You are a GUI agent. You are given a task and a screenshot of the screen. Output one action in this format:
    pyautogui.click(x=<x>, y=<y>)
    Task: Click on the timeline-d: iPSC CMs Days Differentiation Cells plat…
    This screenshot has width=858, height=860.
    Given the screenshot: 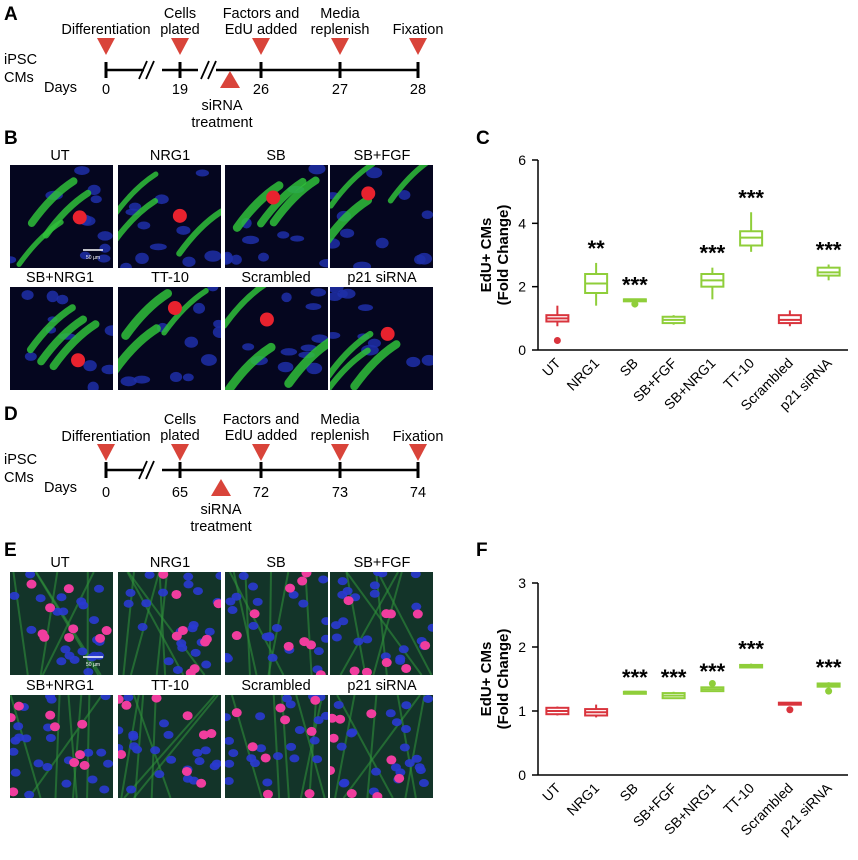 What is the action you would take?
    pyautogui.click(x=223, y=473)
    